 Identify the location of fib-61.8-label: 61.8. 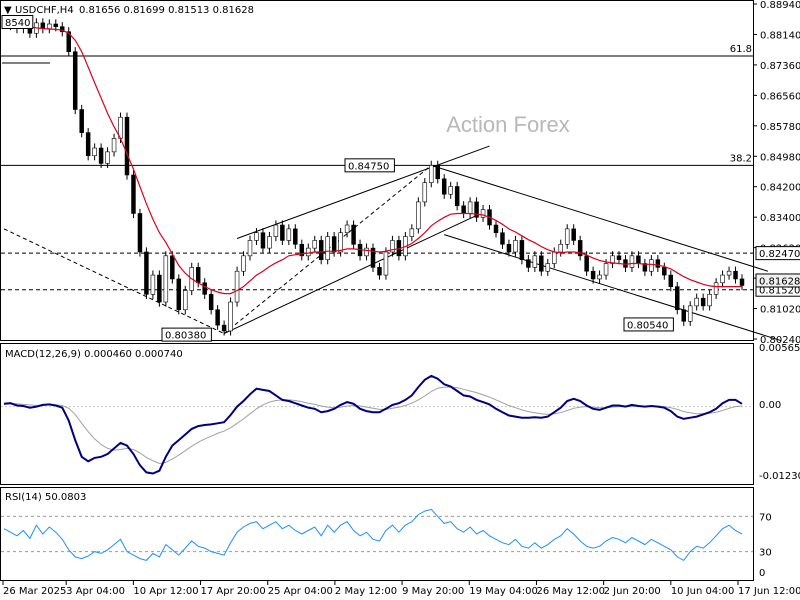
(741, 49).